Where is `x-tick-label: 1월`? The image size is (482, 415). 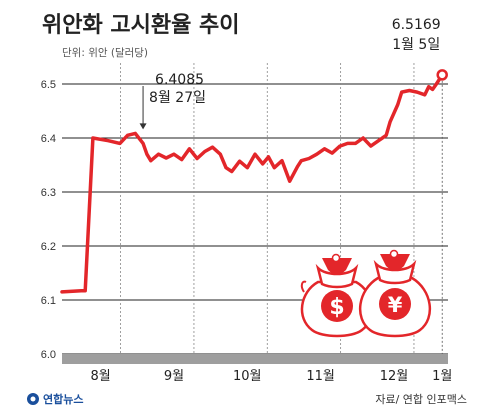
x-tick-label: 1월 is located at coordinates (442, 376).